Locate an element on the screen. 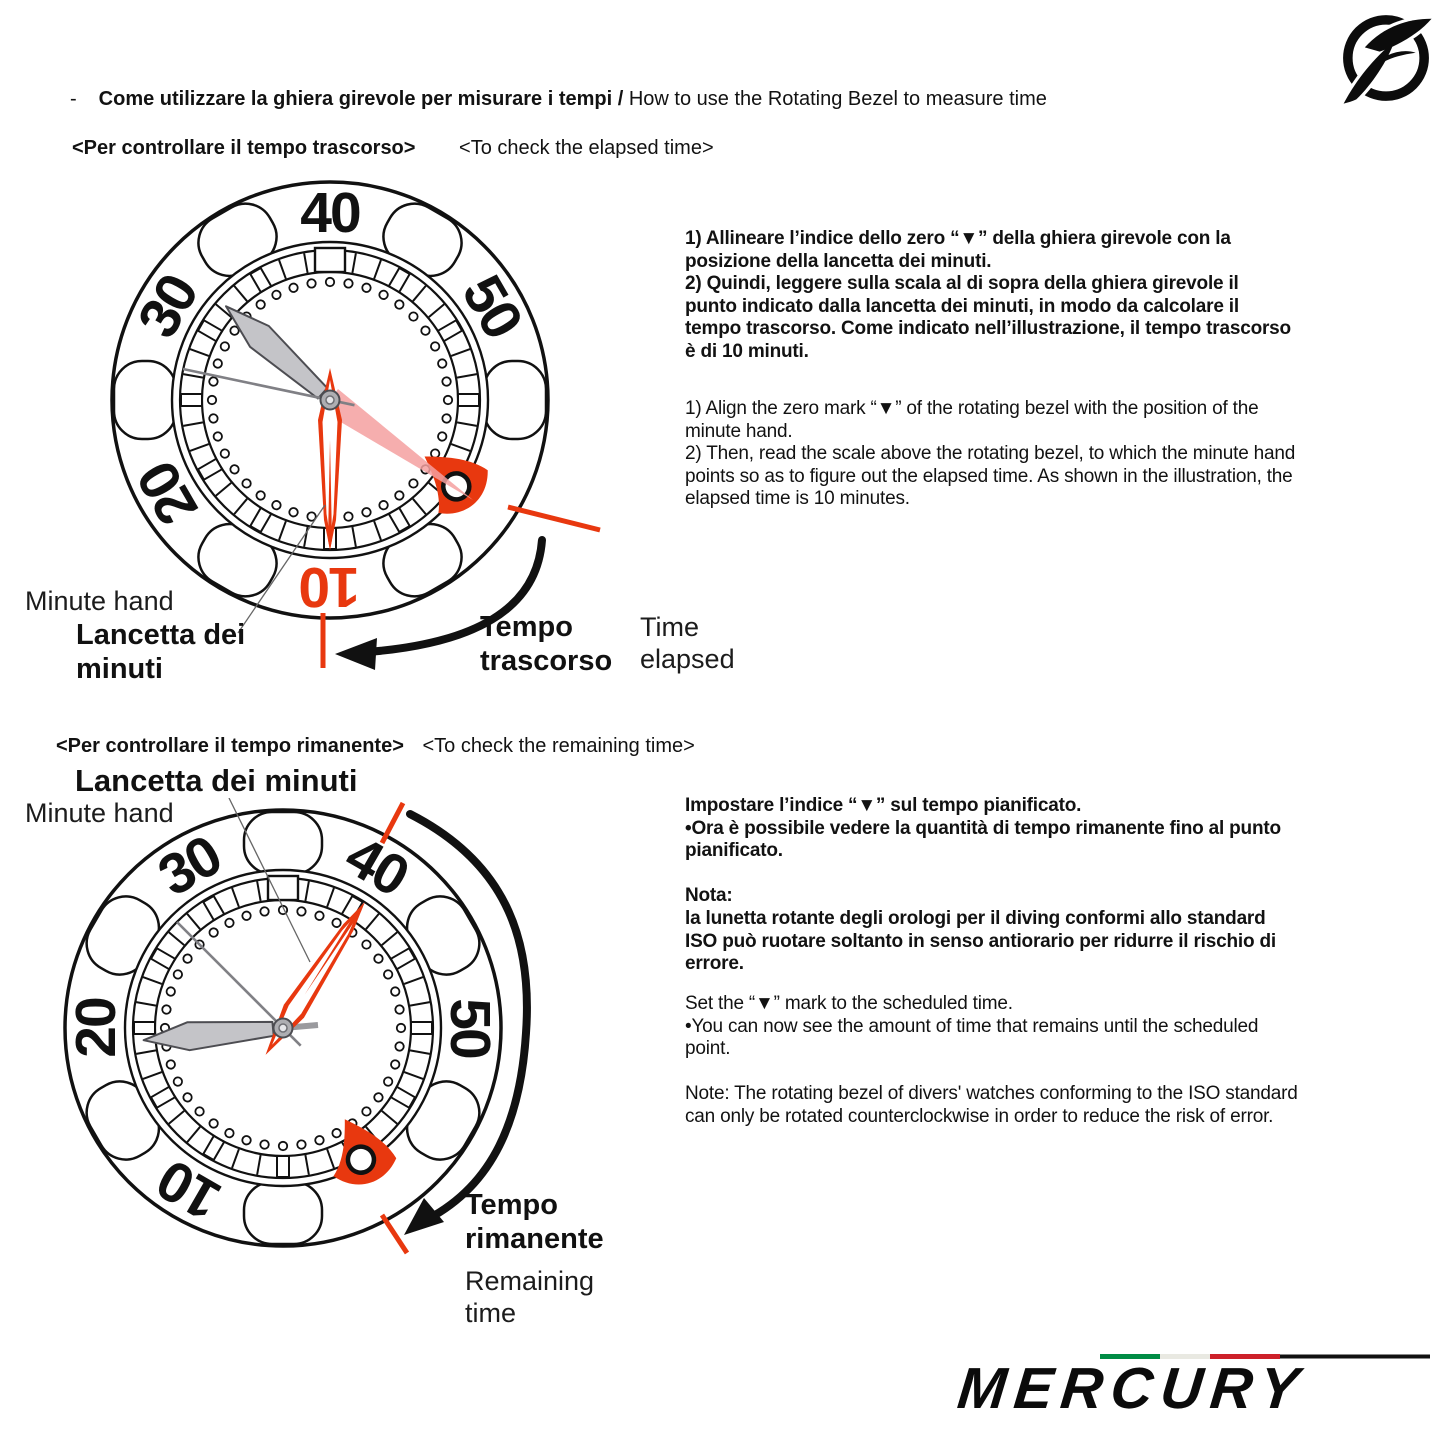  elapsed-start-tick is located at coordinates (554, 518).